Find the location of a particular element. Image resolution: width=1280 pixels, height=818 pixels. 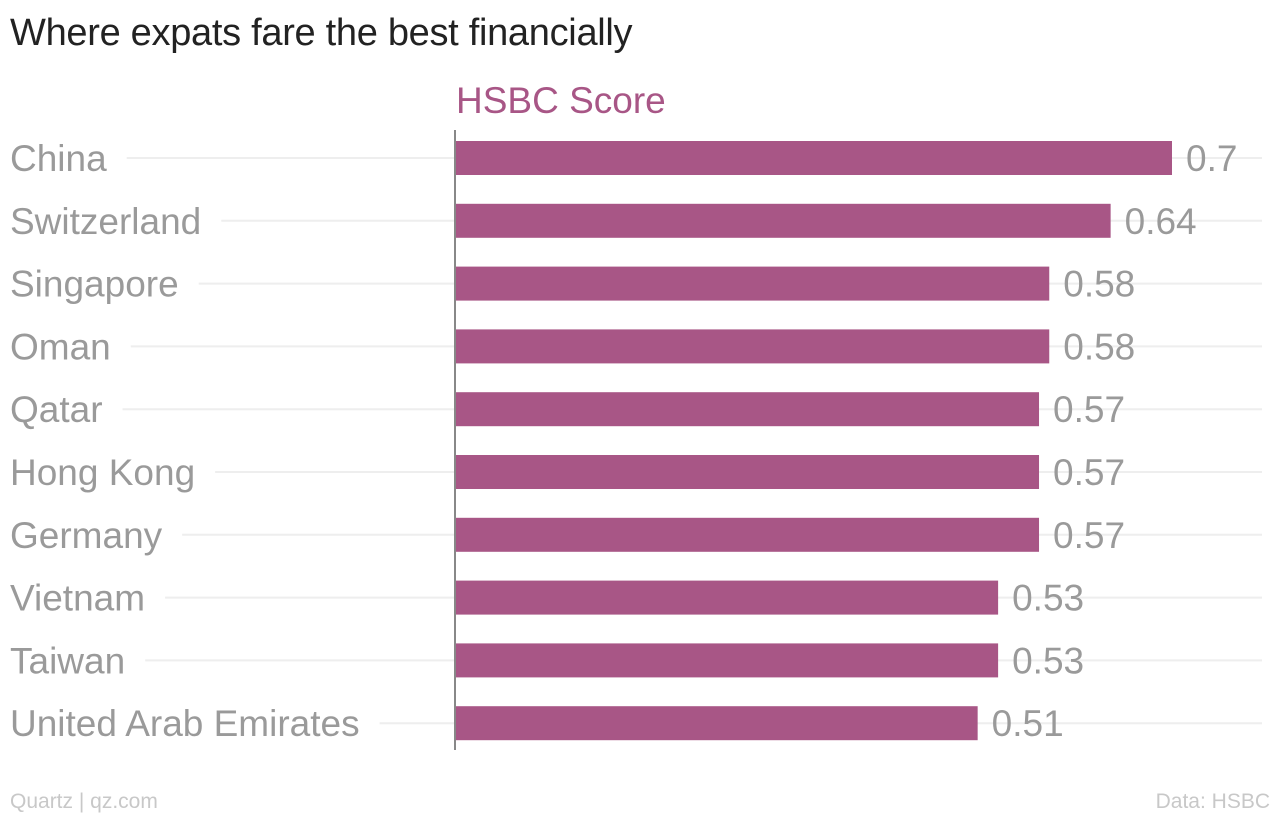

value-label: 0.64 is located at coordinates (1161, 221).